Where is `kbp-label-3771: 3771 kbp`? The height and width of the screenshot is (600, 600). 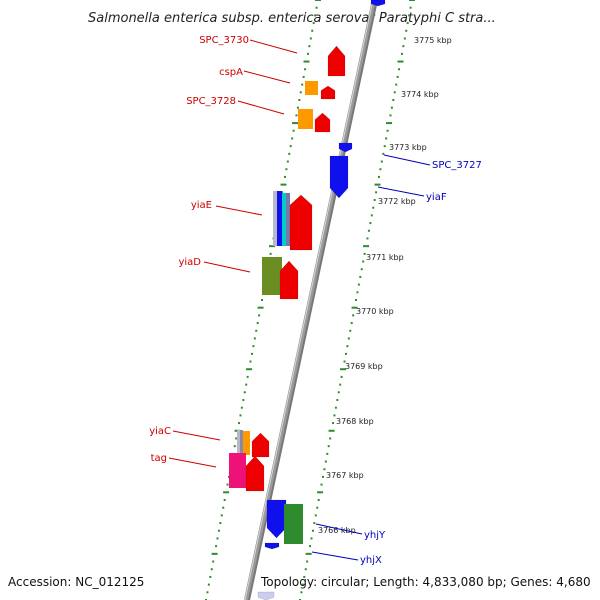
kbp-label-3771: 3771 kbp is located at coordinates (385, 257).